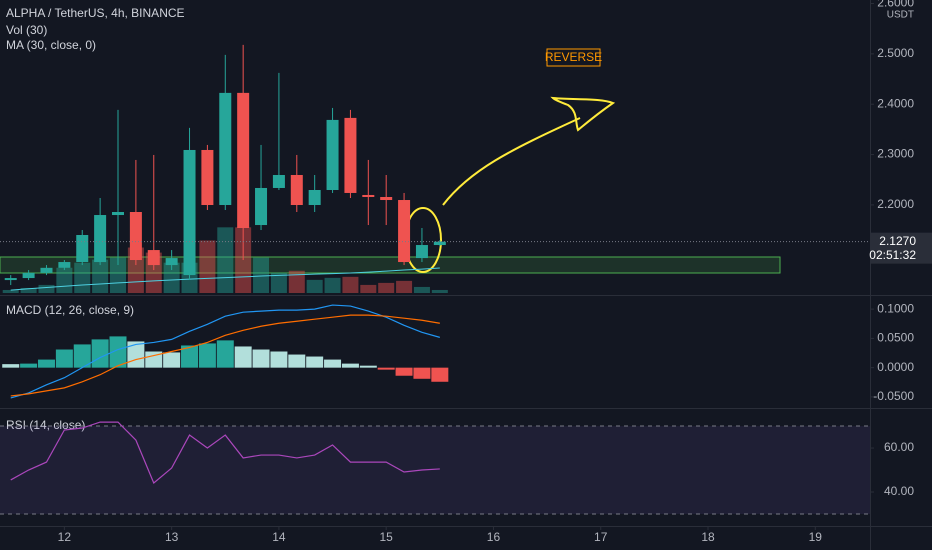 The width and height of the screenshot is (932, 550). Describe the element at coordinates (895, 53) in the screenshot. I see `y-tick-label: 2.5000` at that location.